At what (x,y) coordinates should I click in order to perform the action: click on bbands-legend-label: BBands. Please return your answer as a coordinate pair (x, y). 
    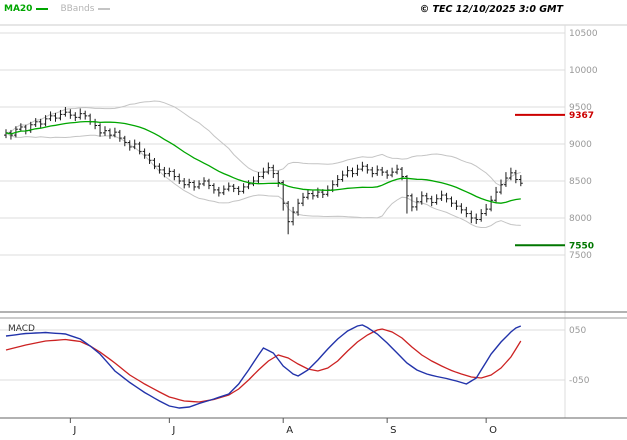
    Looking at the image, I should click on (77, 9).